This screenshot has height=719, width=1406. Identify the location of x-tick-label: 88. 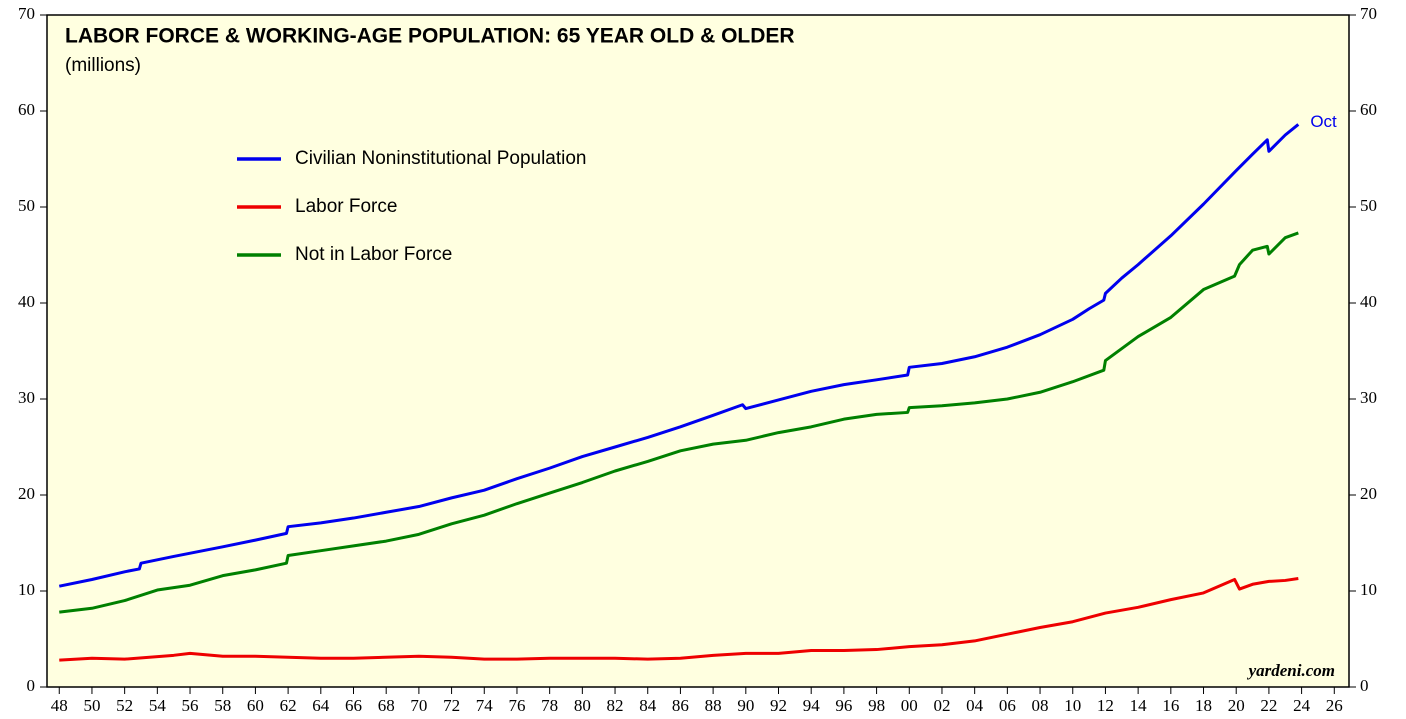
(713, 705).